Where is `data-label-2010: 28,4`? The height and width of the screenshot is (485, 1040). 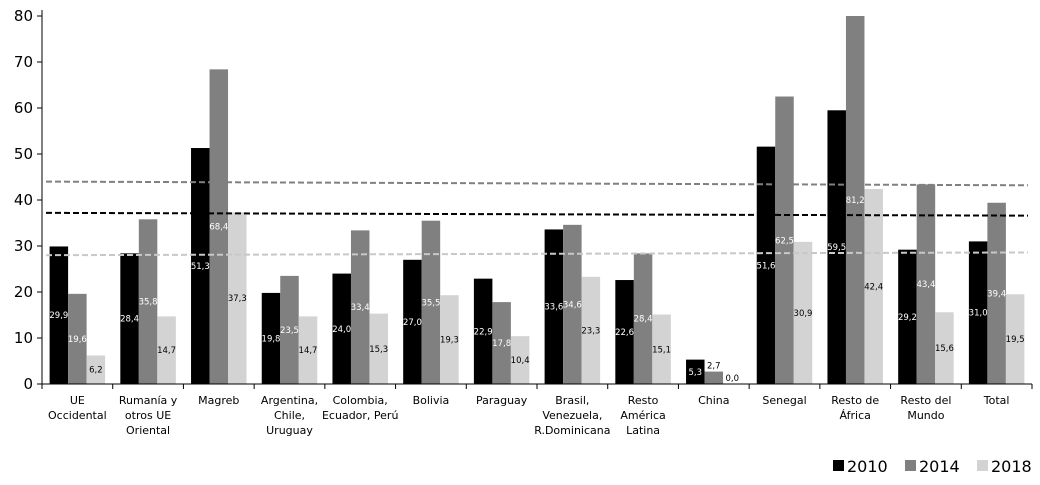
data-label-2010: 28,4 is located at coordinates (129, 320).